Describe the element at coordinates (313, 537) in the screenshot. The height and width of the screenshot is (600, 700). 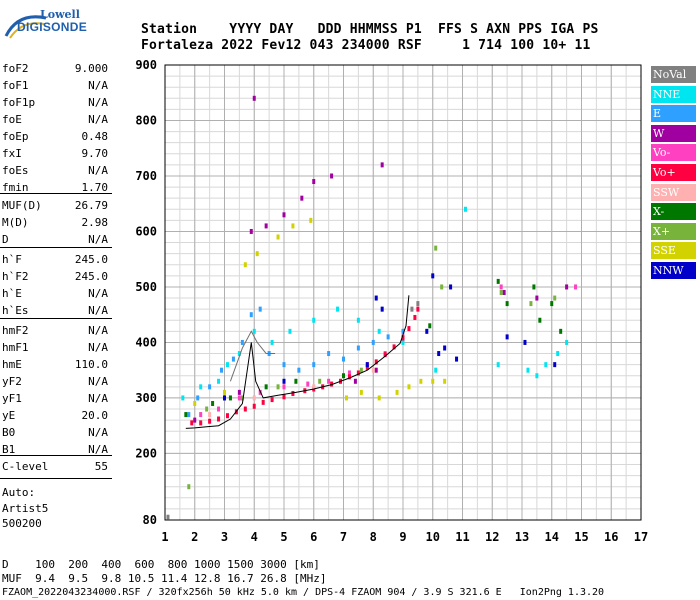
I see `x-tick-label: 6` at that location.